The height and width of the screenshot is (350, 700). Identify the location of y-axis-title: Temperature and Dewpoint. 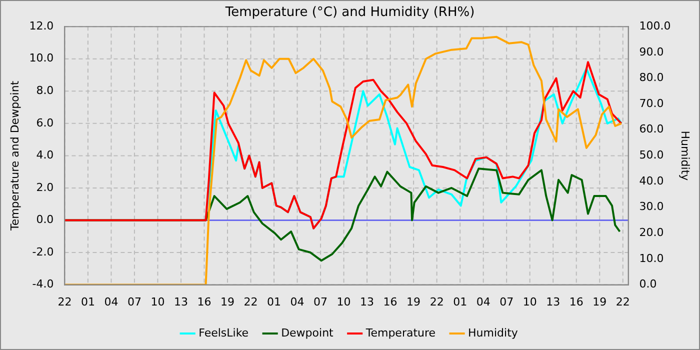
(15, 156).